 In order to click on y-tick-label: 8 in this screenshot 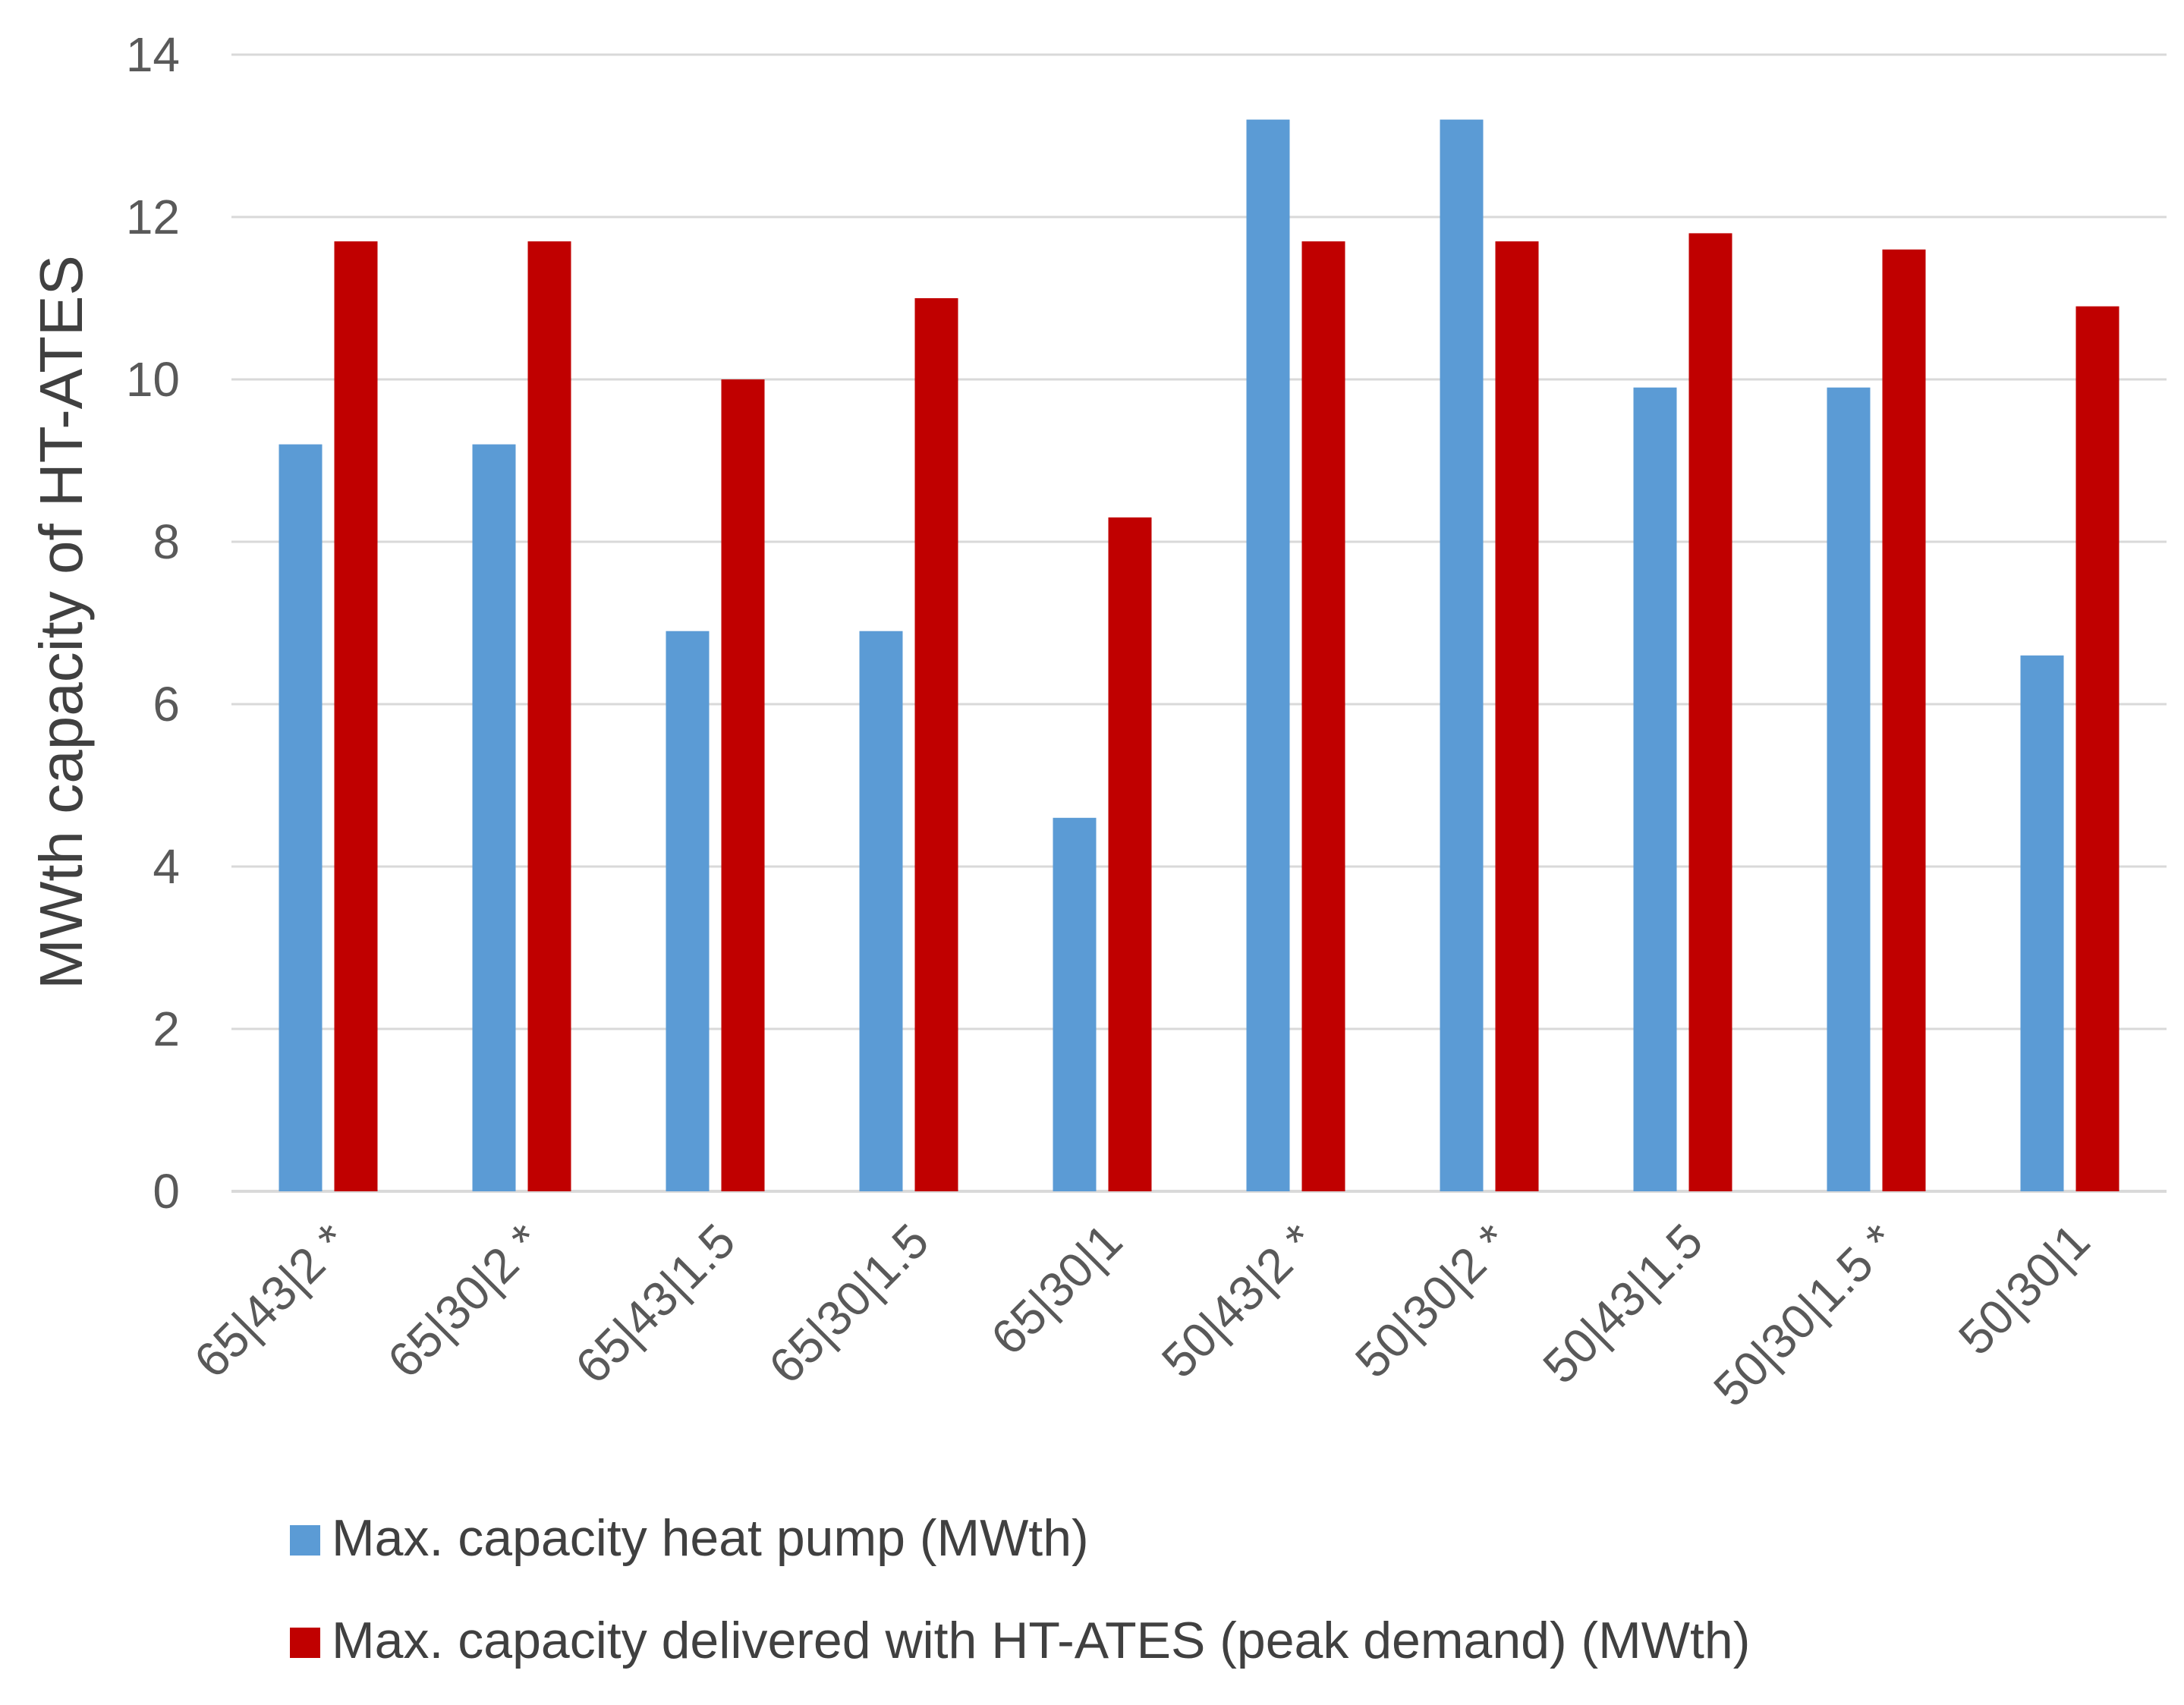, I will do `click(167, 541)`.